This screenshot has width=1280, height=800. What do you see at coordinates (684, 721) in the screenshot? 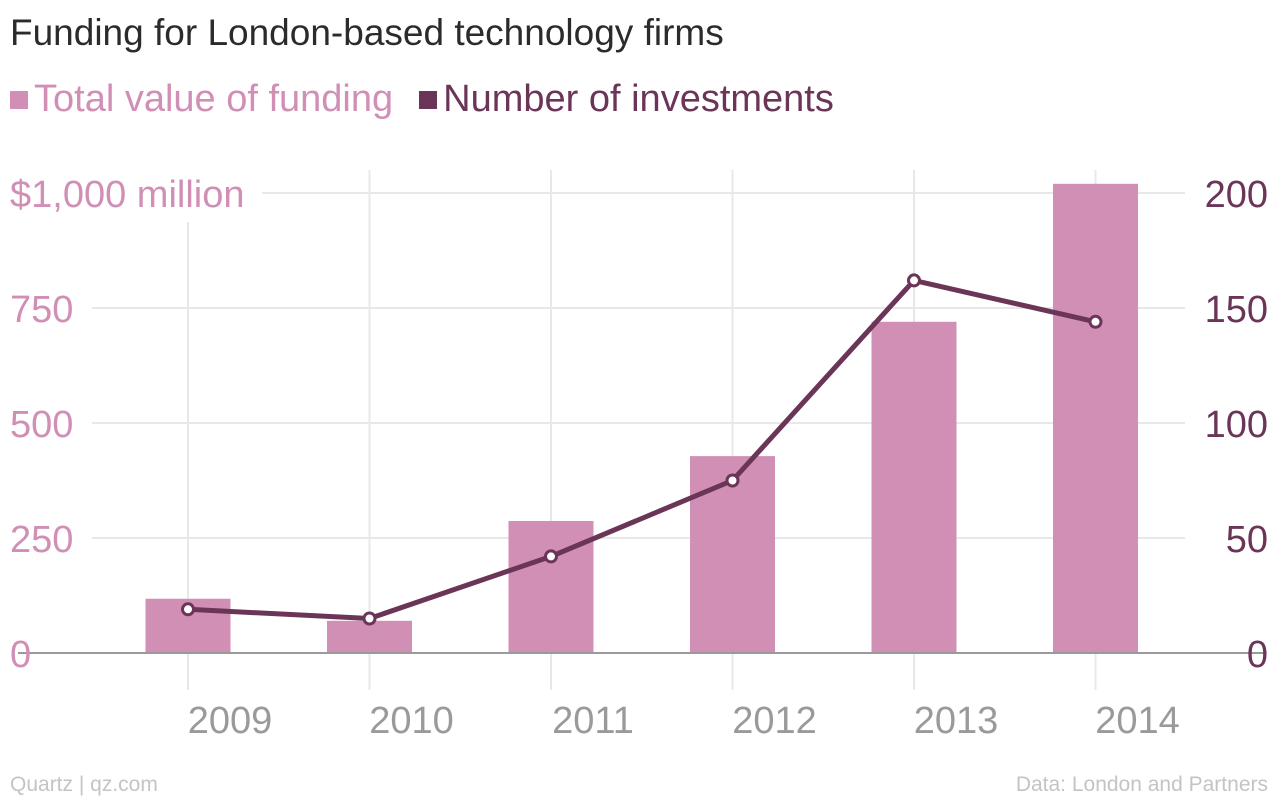
I see `x-axis-ticks: 2009 2010 2011 2012 2013 2014` at bounding box center [684, 721].